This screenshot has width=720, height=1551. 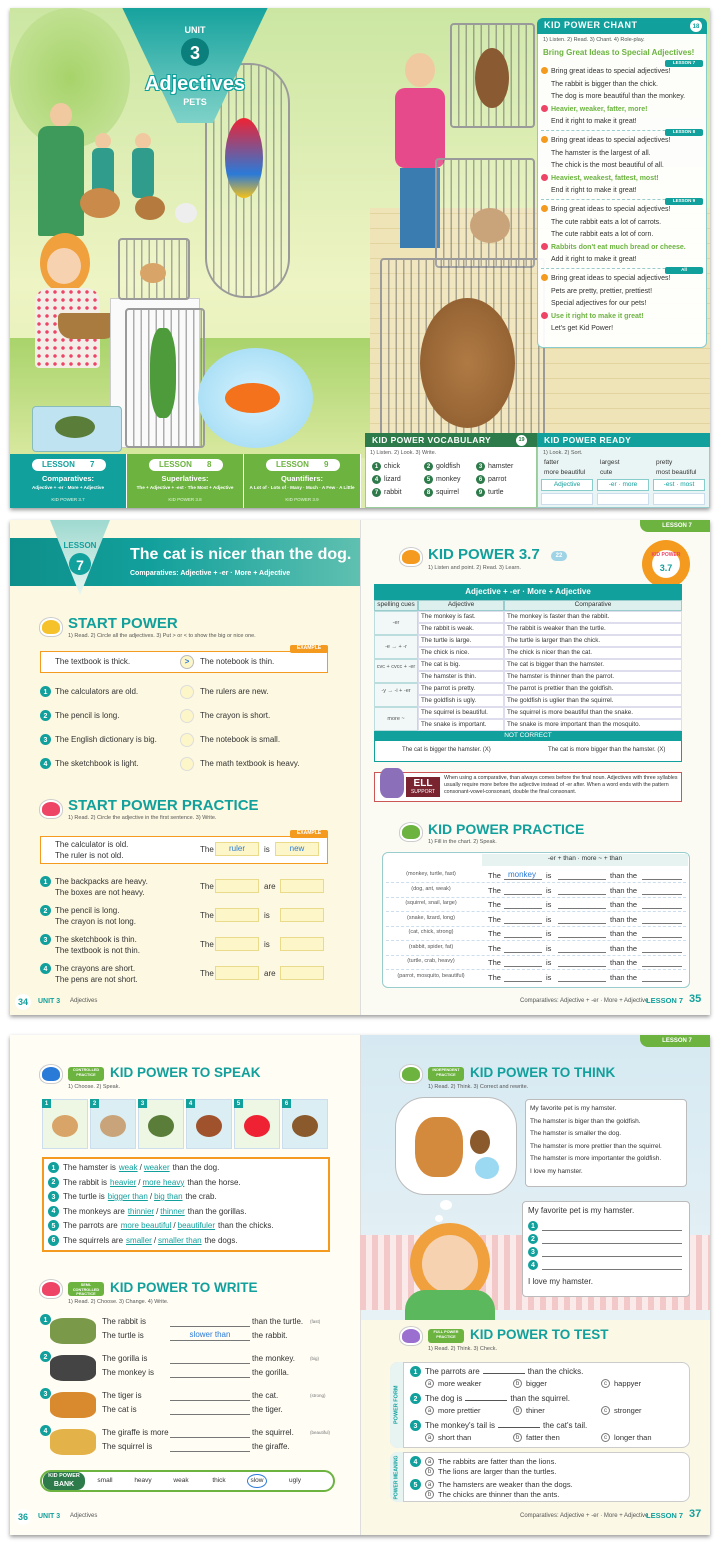 What do you see at coordinates (675, 526) in the screenshot?
I see `lesson-tab` at bounding box center [675, 526].